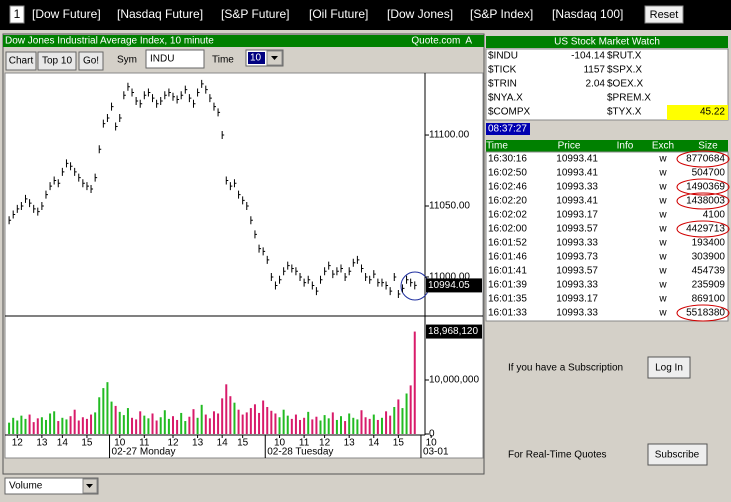  I want to click on trade-time: 16:02:00, so click(507, 229).